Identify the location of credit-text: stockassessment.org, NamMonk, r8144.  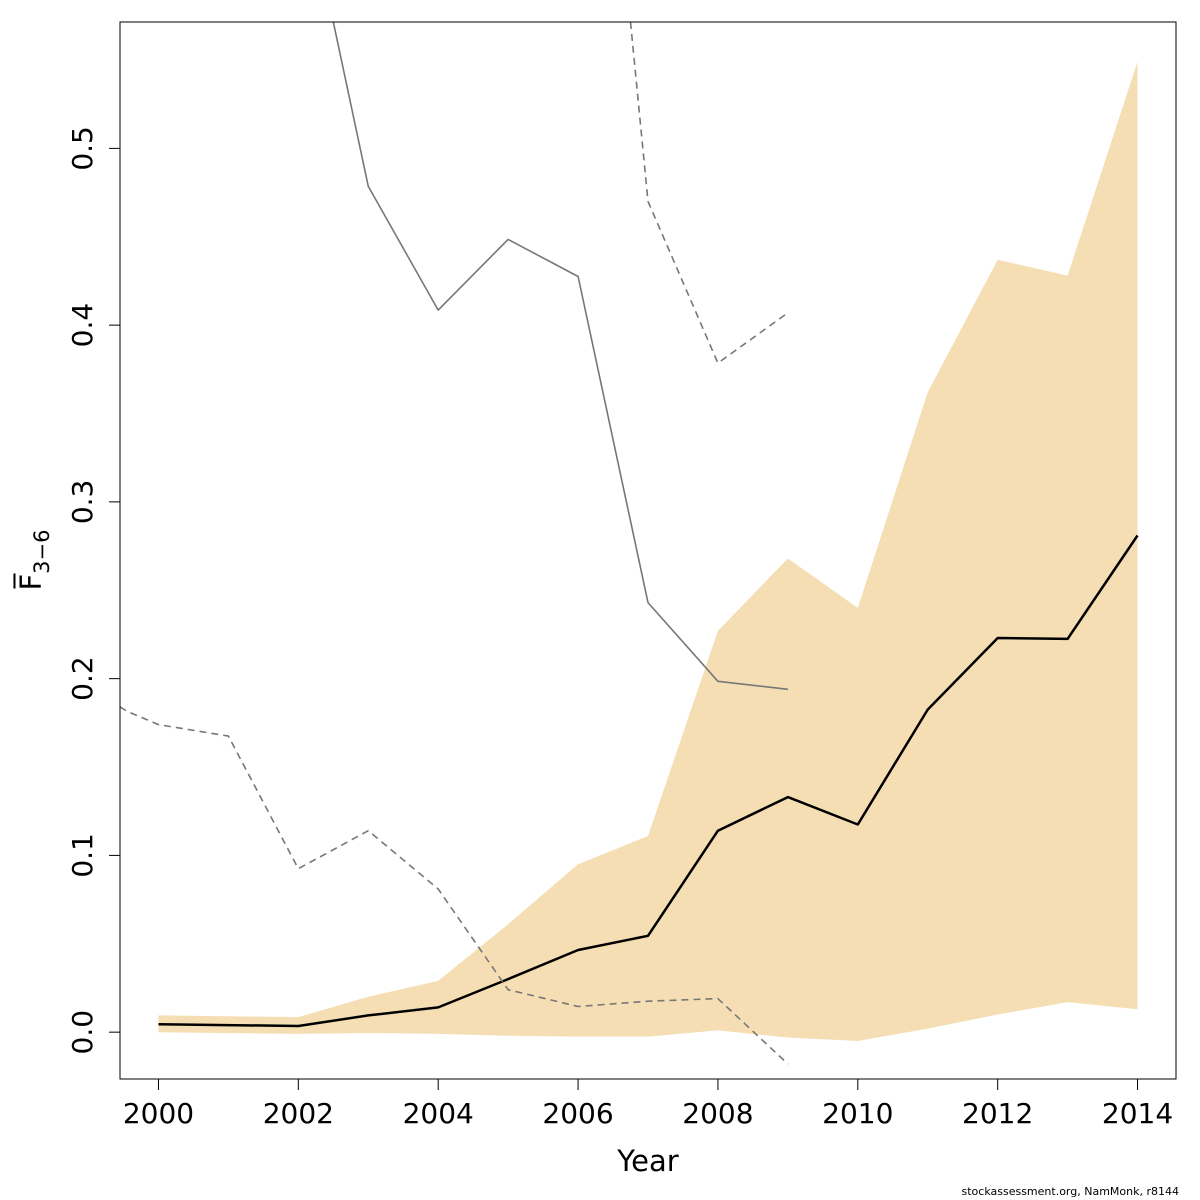
(1071, 1191).